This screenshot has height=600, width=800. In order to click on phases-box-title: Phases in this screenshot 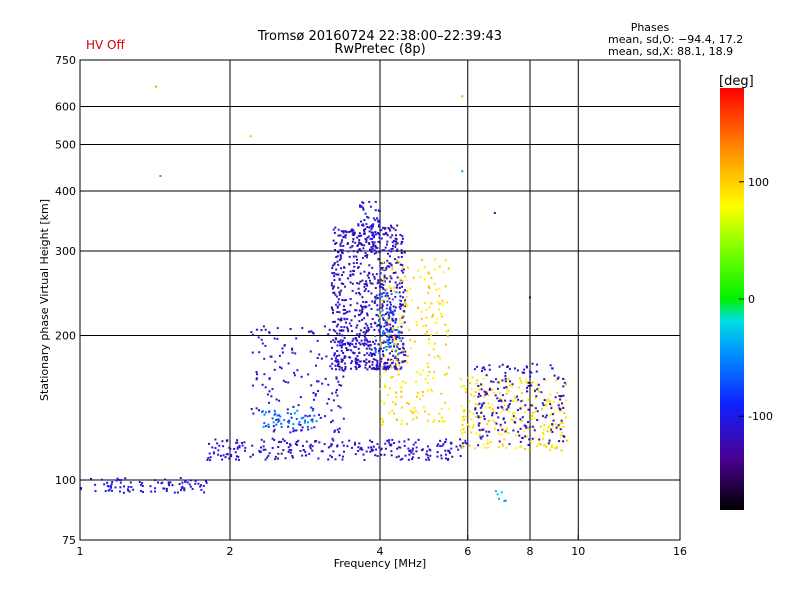, I will do `click(650, 27)`.